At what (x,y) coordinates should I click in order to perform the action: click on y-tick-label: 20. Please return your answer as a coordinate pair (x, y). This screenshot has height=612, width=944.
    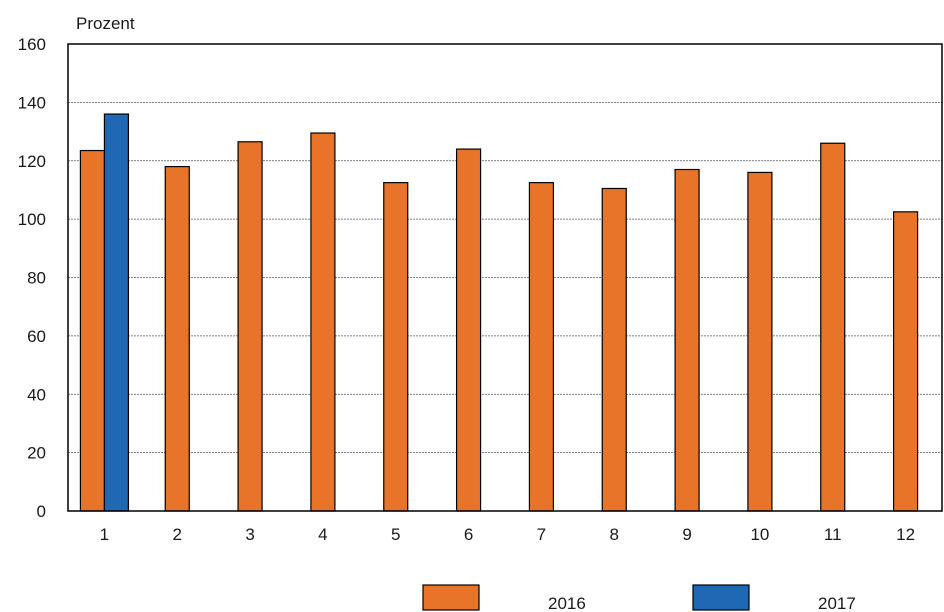
    Looking at the image, I should click on (36, 453).